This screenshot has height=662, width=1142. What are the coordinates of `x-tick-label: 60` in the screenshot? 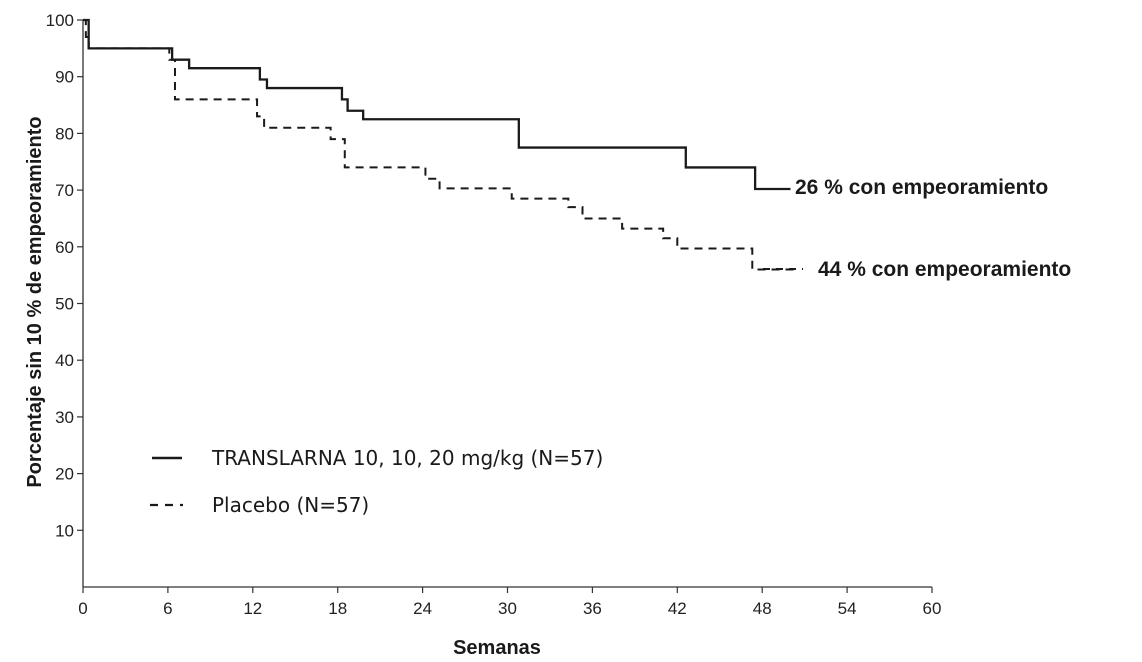 It's located at (932, 608).